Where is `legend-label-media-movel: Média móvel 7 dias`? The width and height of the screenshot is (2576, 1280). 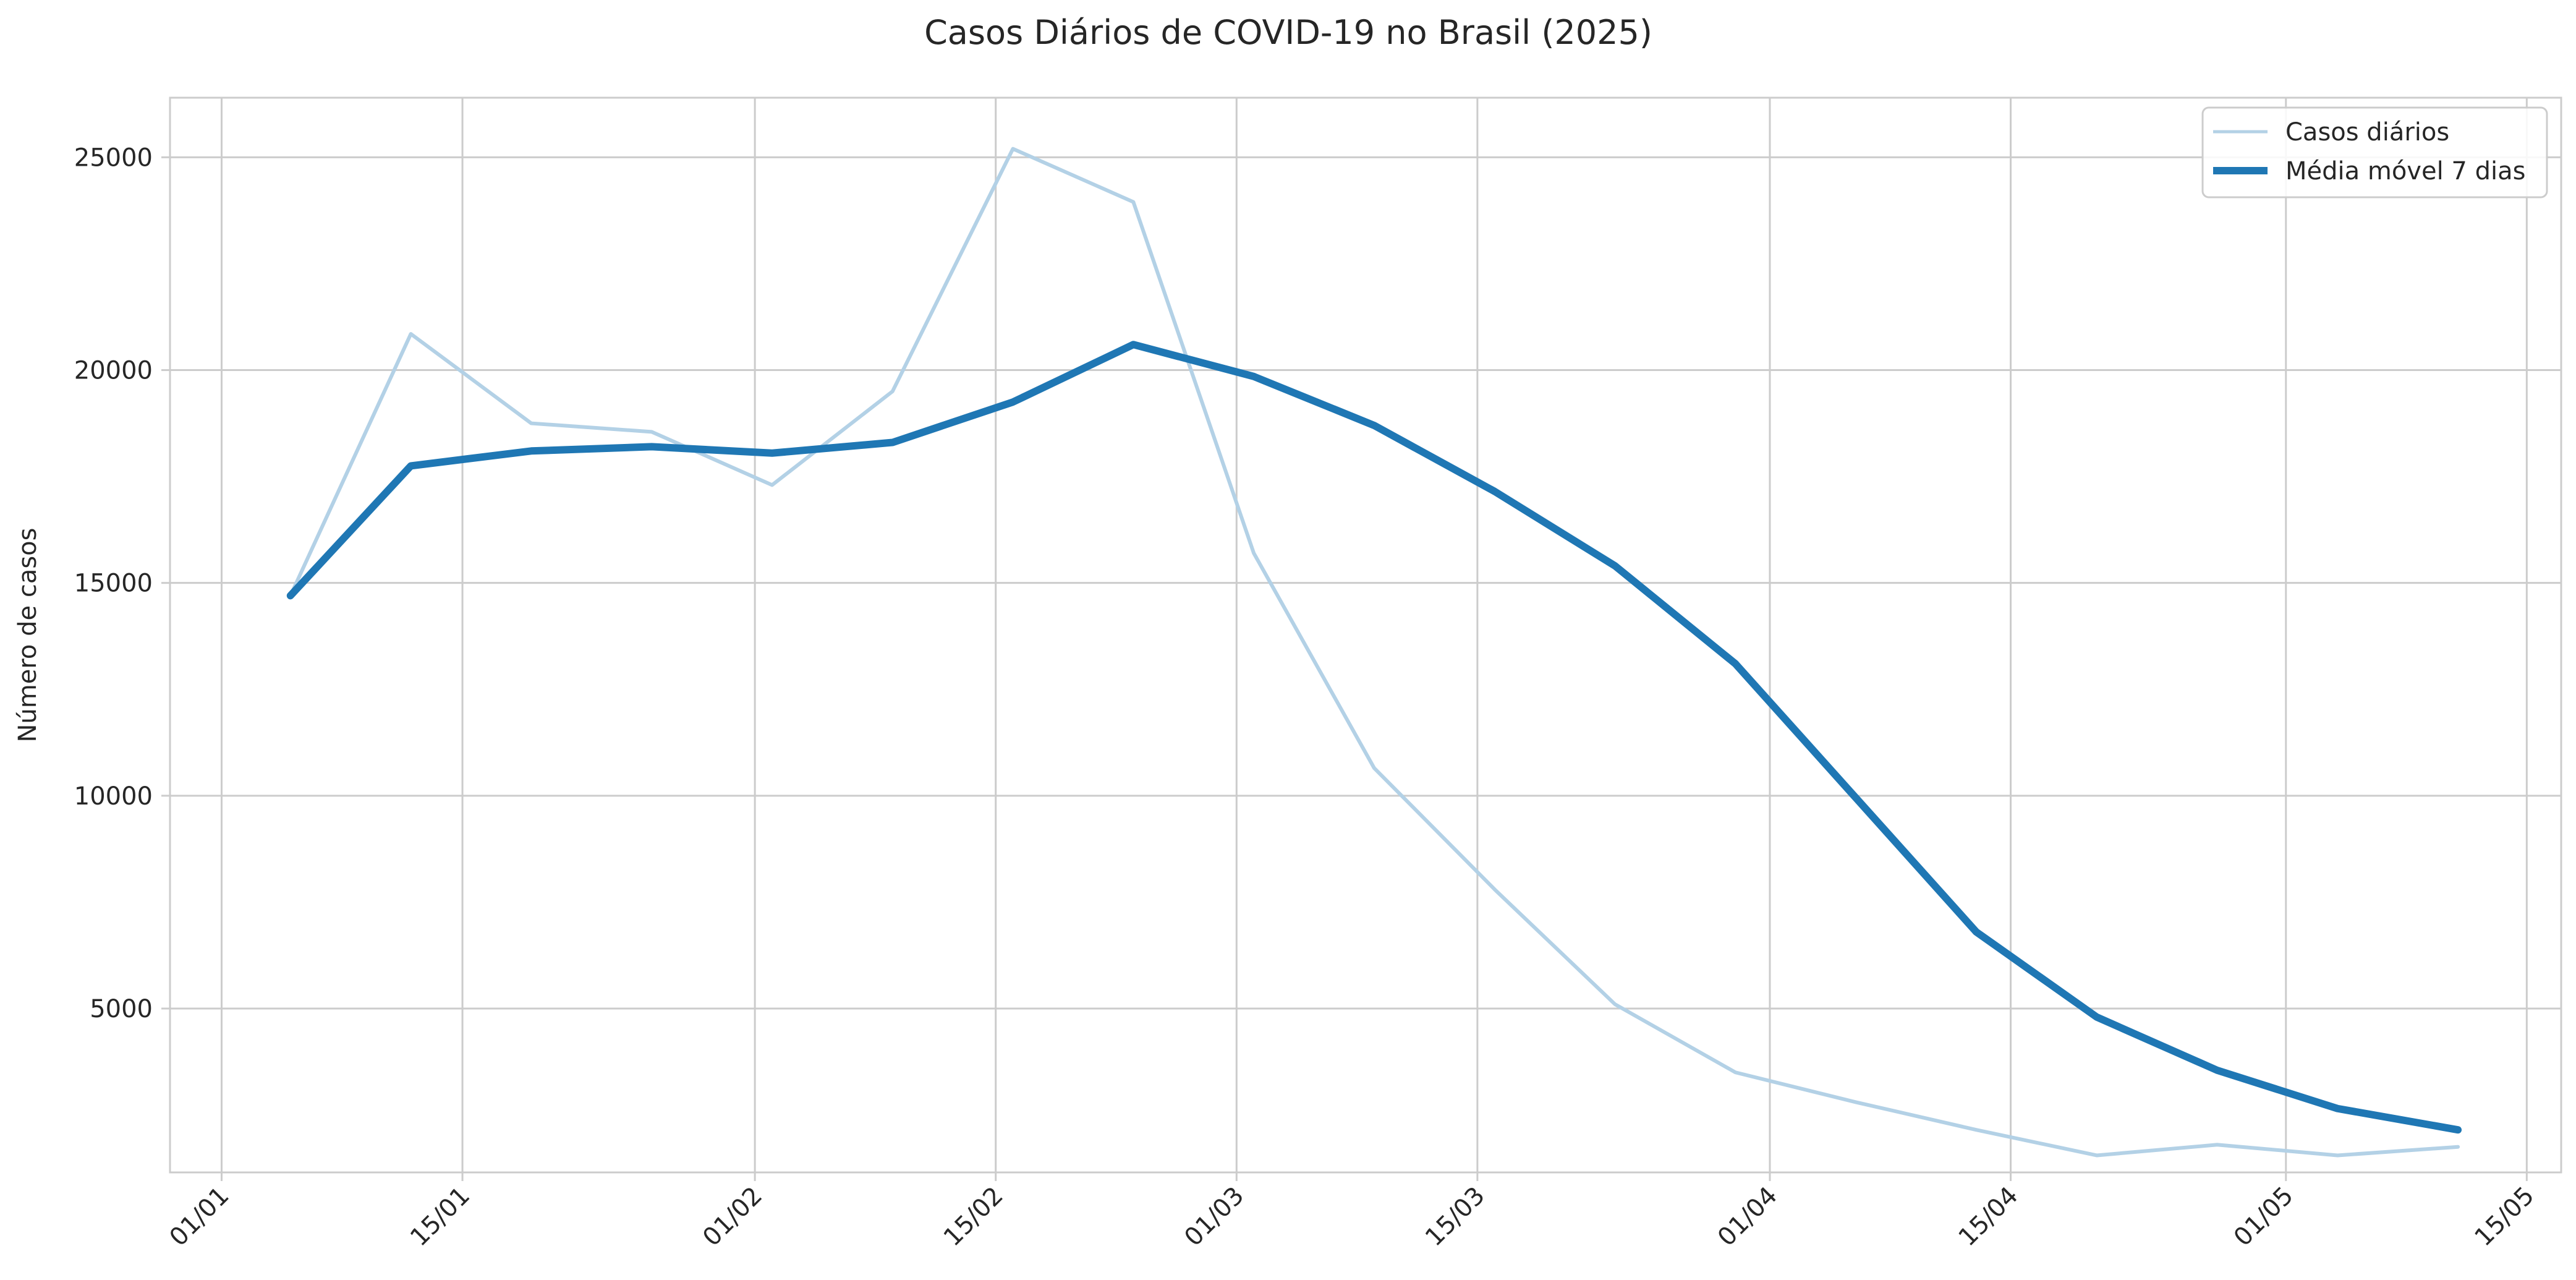 legend-label-media-movel: Média móvel 7 dias is located at coordinates (2405, 171).